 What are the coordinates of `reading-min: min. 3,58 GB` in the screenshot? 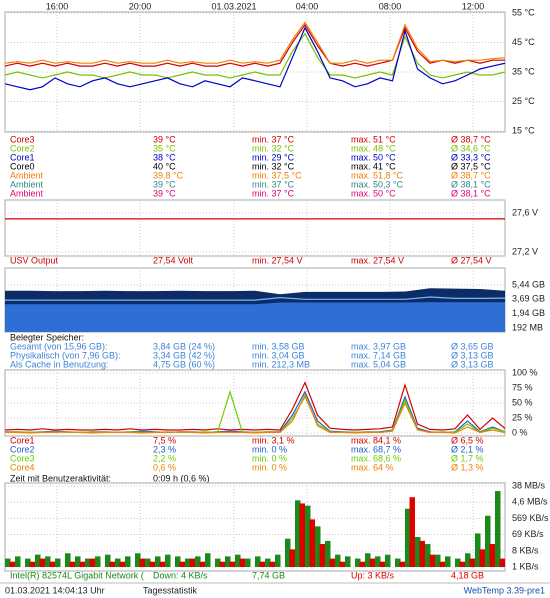 It's located at (278, 346).